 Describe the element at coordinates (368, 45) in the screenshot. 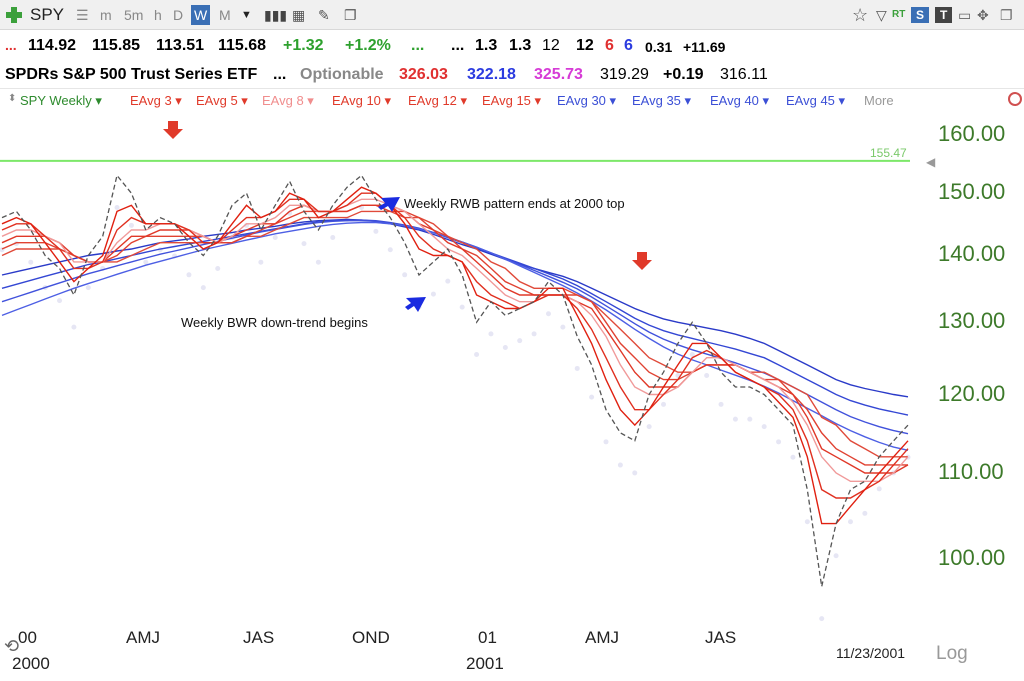

I see `change-pct: +1.2%` at that location.